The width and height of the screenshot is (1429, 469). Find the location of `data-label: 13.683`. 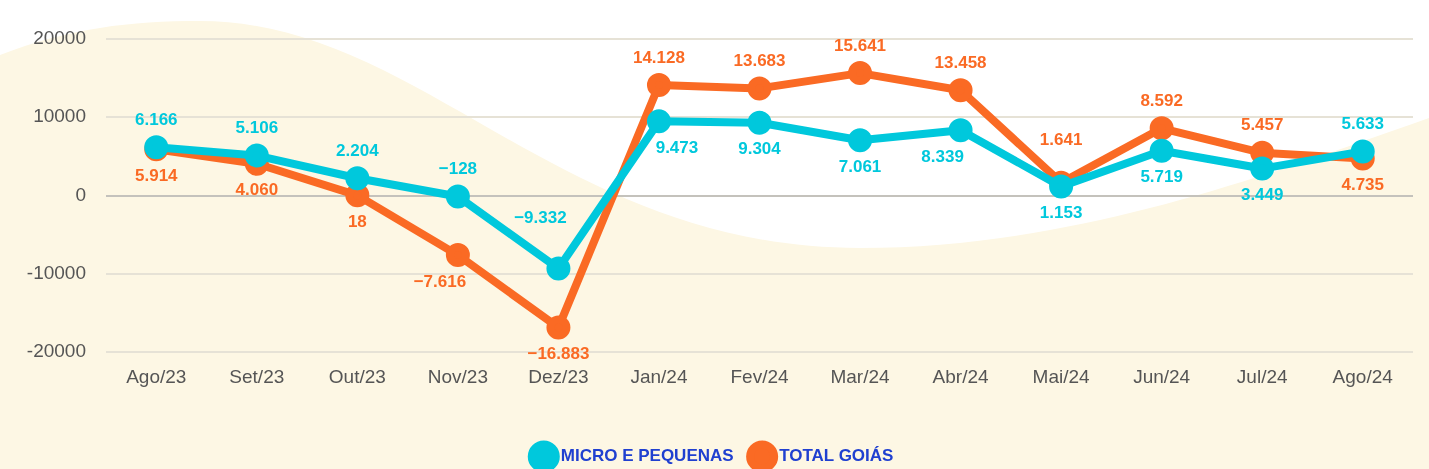

data-label: 13.683 is located at coordinates (759, 61).